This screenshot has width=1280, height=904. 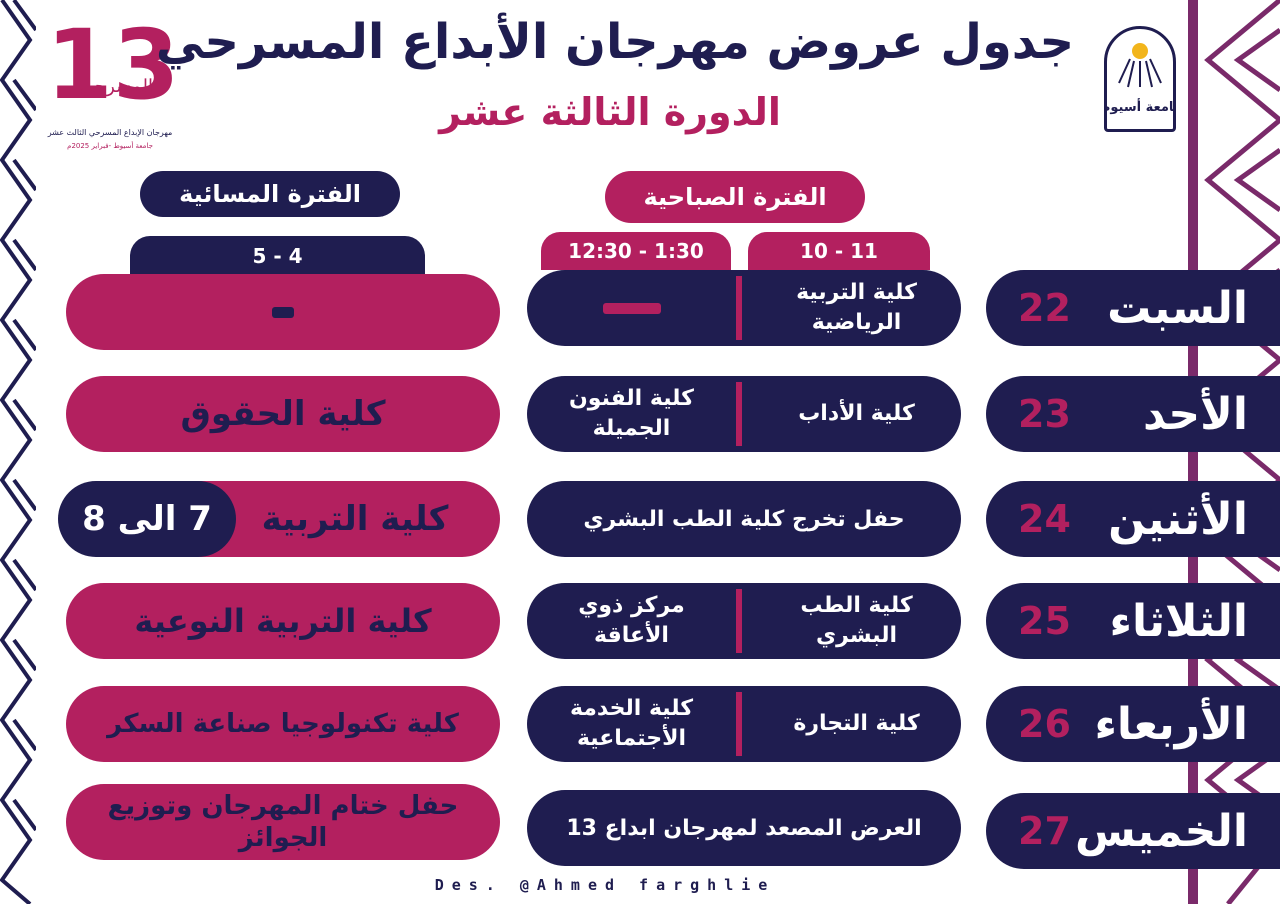 I want to click on morning-cell-wednesday: كلية التجارة كلية الخدمة الأجتماعية, so click(x=744, y=724).